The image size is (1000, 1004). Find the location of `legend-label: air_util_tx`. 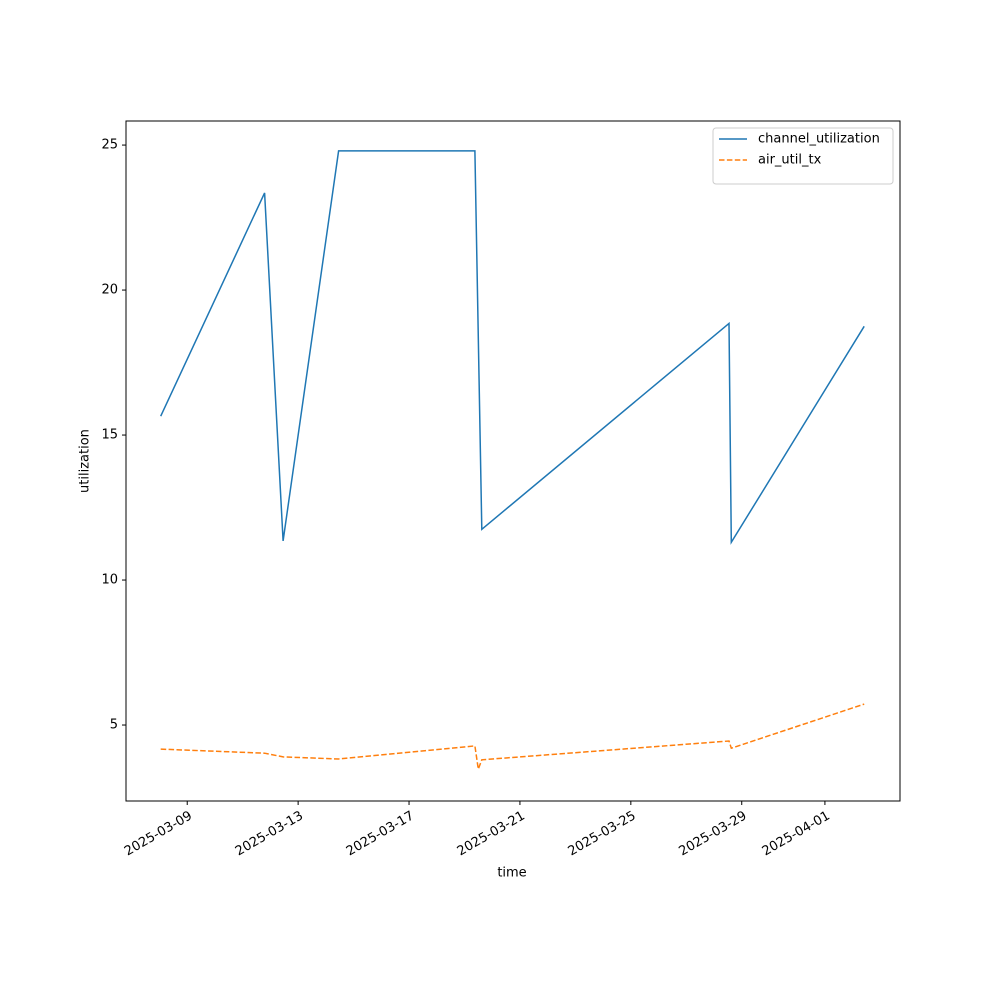

legend-label: air_util_tx is located at coordinates (790, 160).